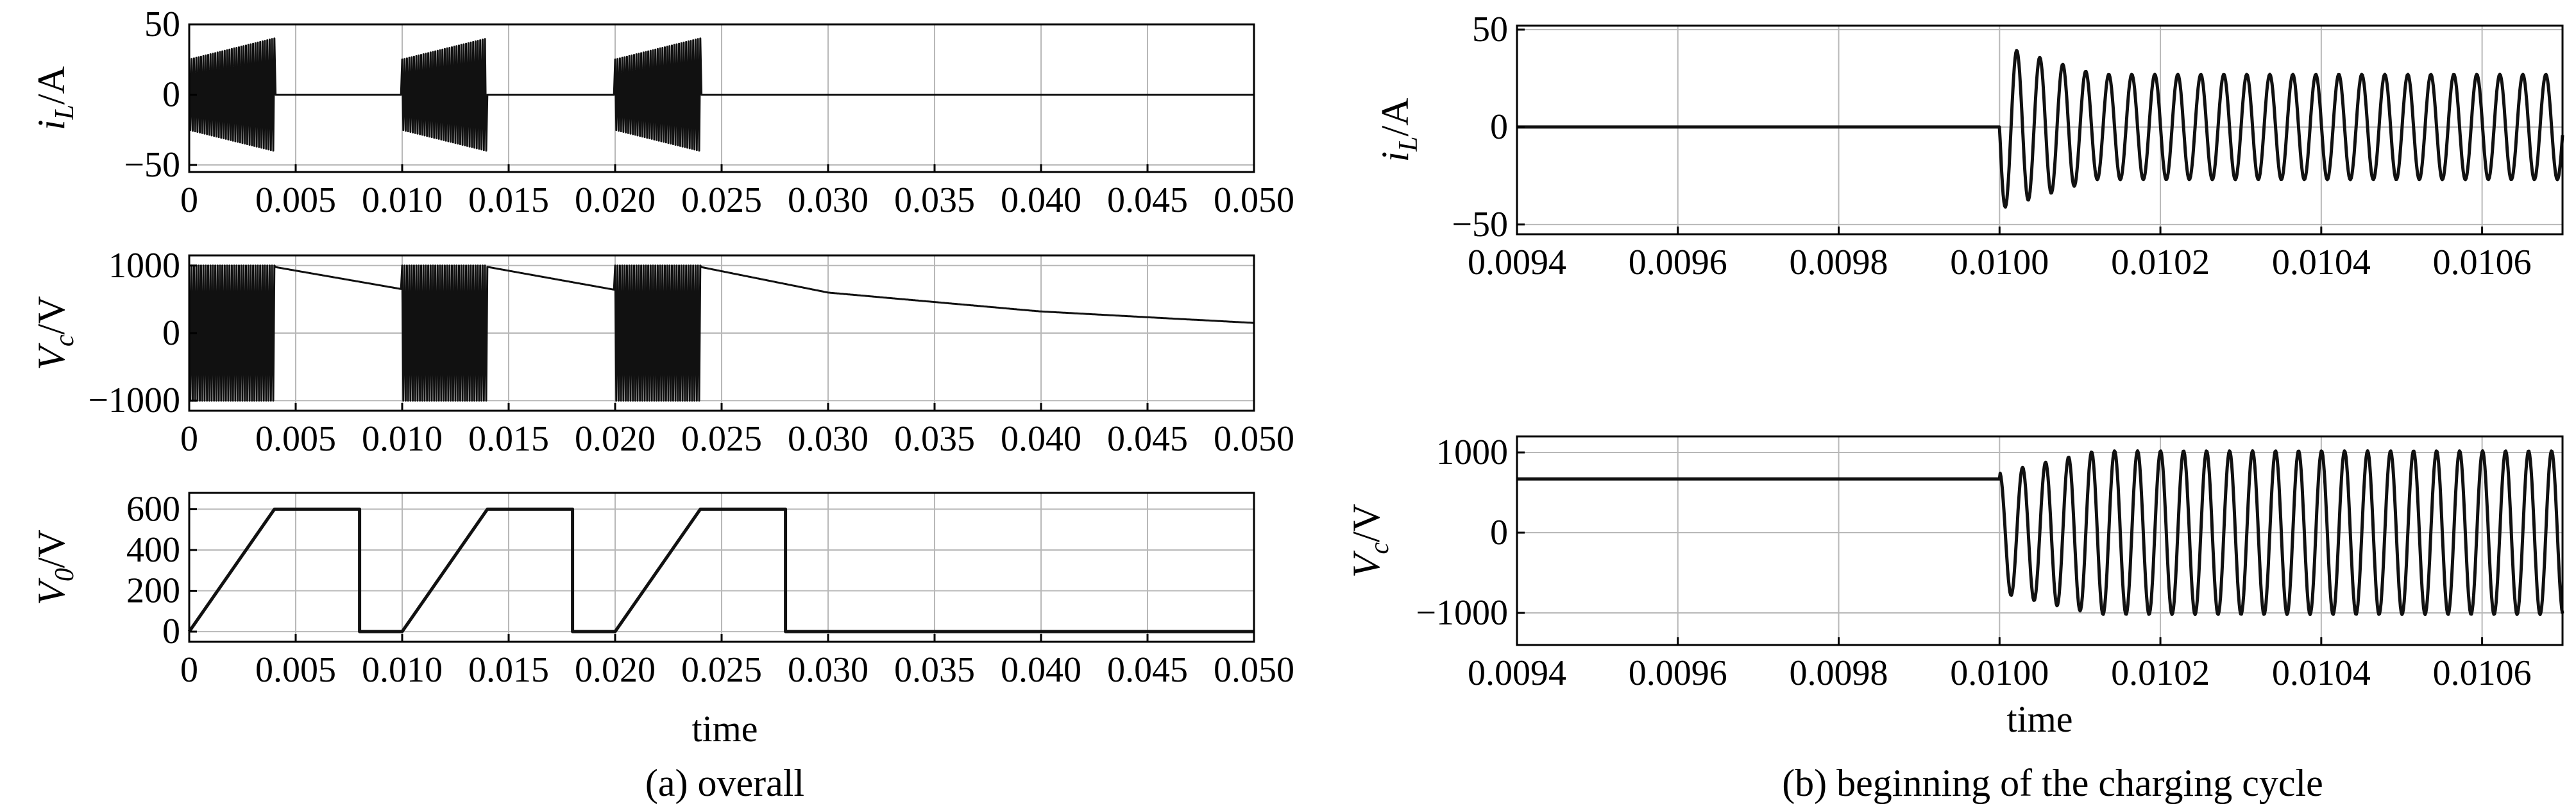 This screenshot has height=808, width=2576. What do you see at coordinates (55, 567) in the screenshot?
I see `y-axis-label: V0/V` at bounding box center [55, 567].